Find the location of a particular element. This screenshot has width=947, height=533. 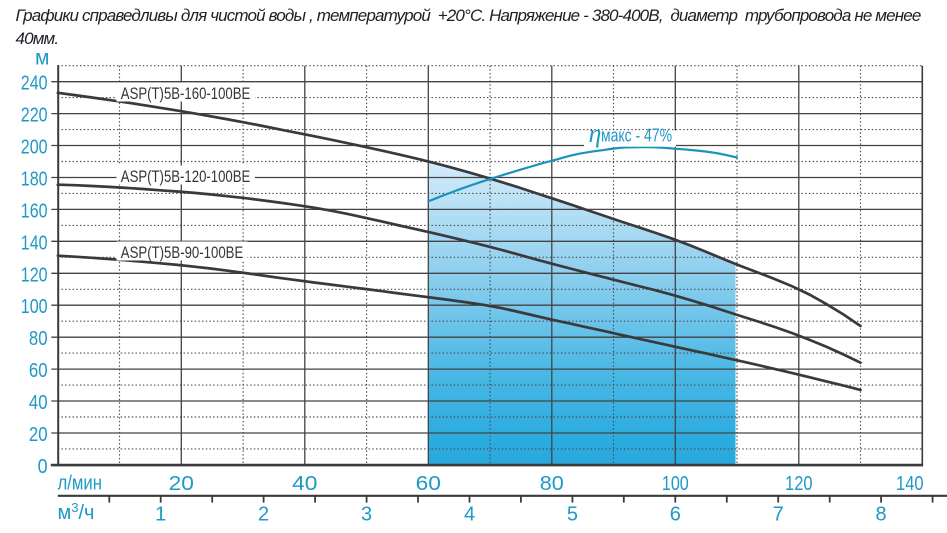

svg-text: 180 is located at coordinates (34, 180).